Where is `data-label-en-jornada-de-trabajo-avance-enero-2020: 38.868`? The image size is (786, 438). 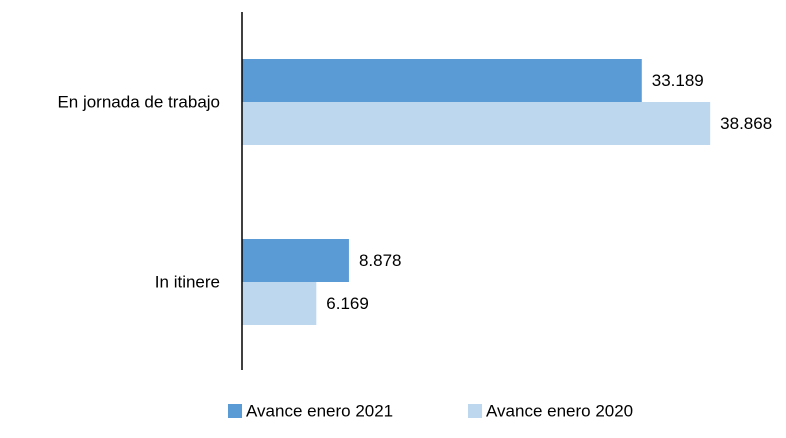 data-label-en-jornada-de-trabajo-avance-enero-2020: 38.868 is located at coordinates (746, 123).